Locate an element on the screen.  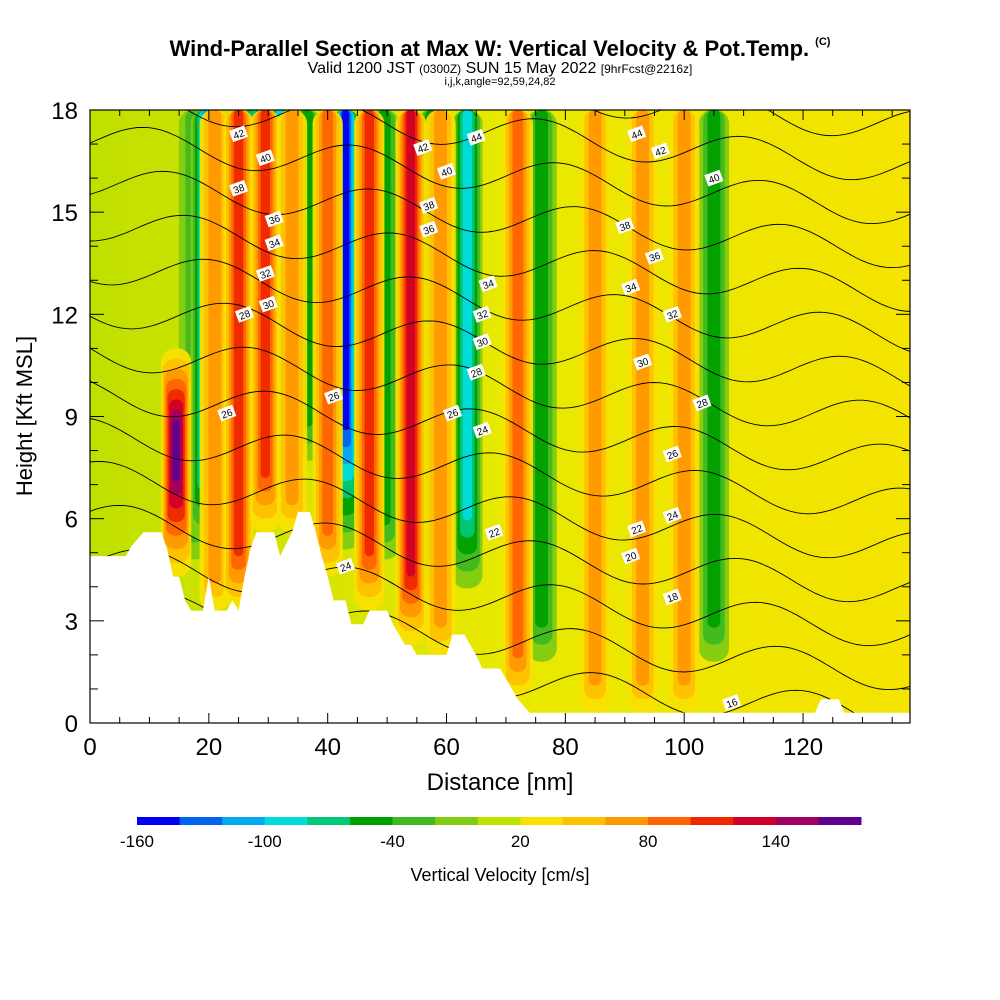
theta-label-text: 40 is located at coordinates (447, 172).